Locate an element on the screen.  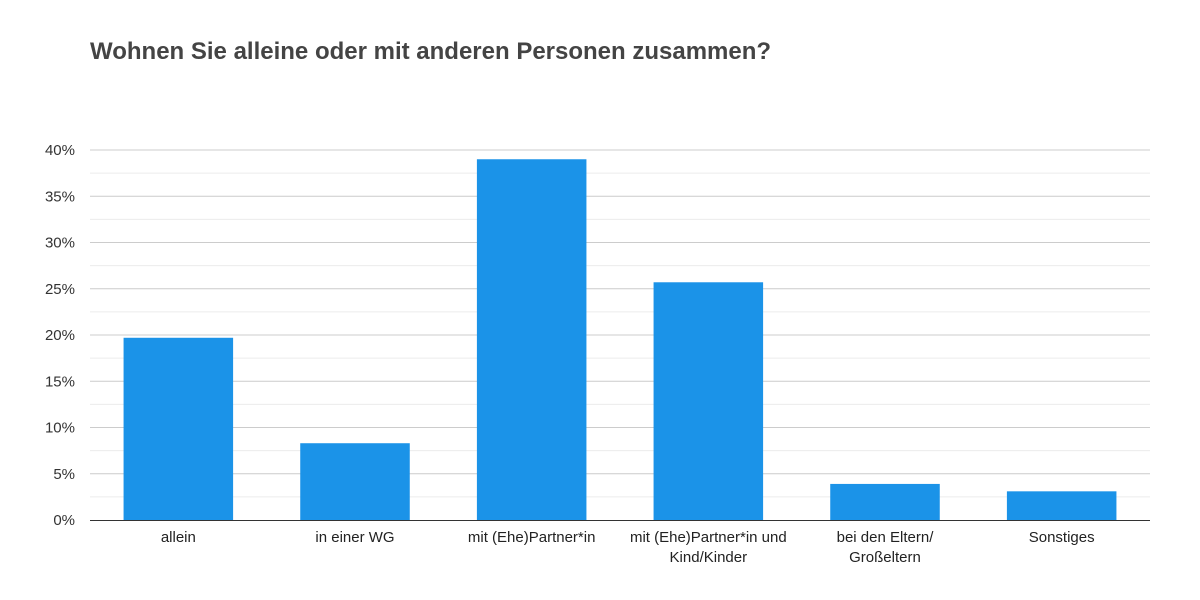
x-tick-label: allein is located at coordinates (178, 537).